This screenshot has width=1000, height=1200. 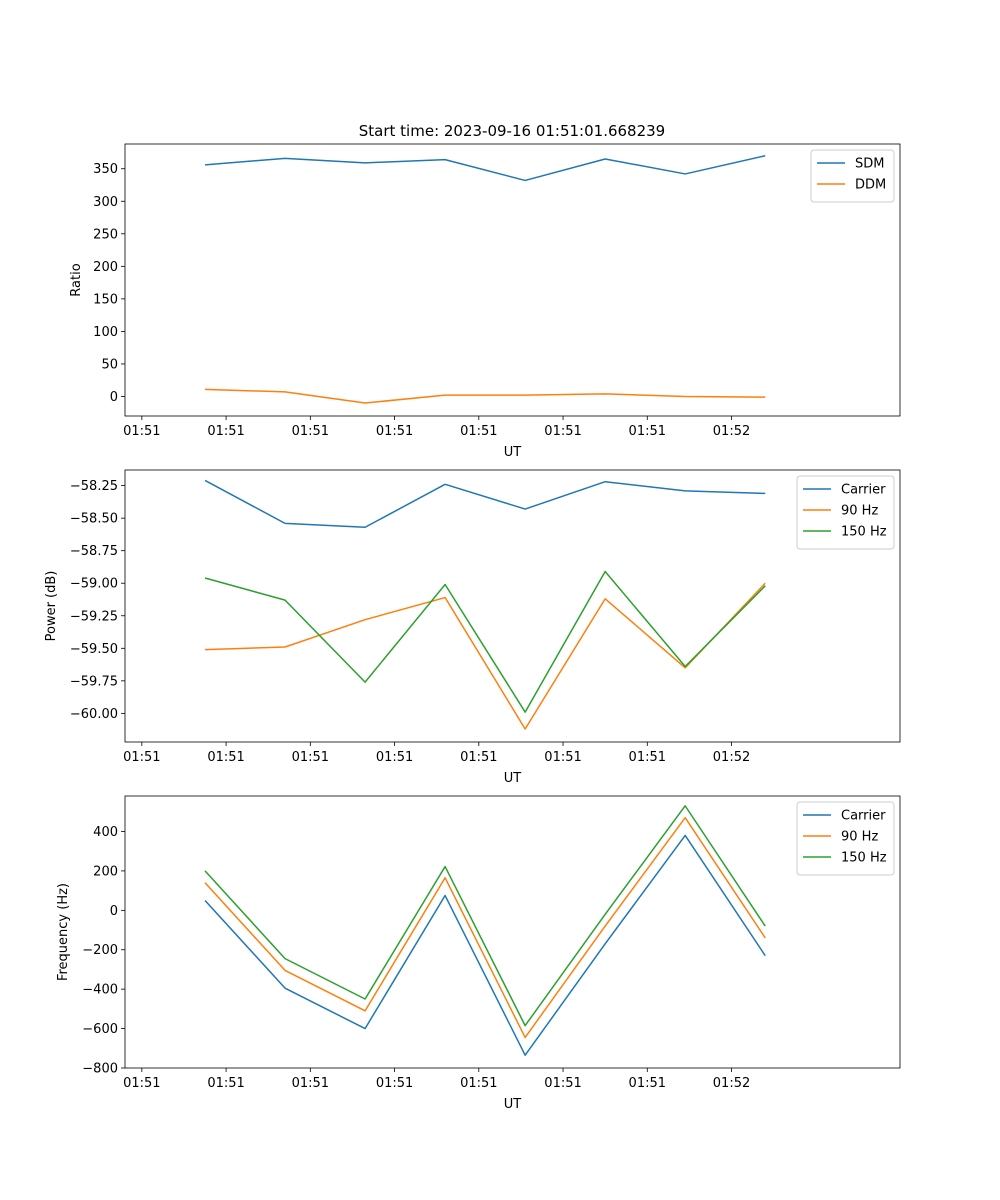 I want to click on y-tick-label: 50, so click(x=109, y=364).